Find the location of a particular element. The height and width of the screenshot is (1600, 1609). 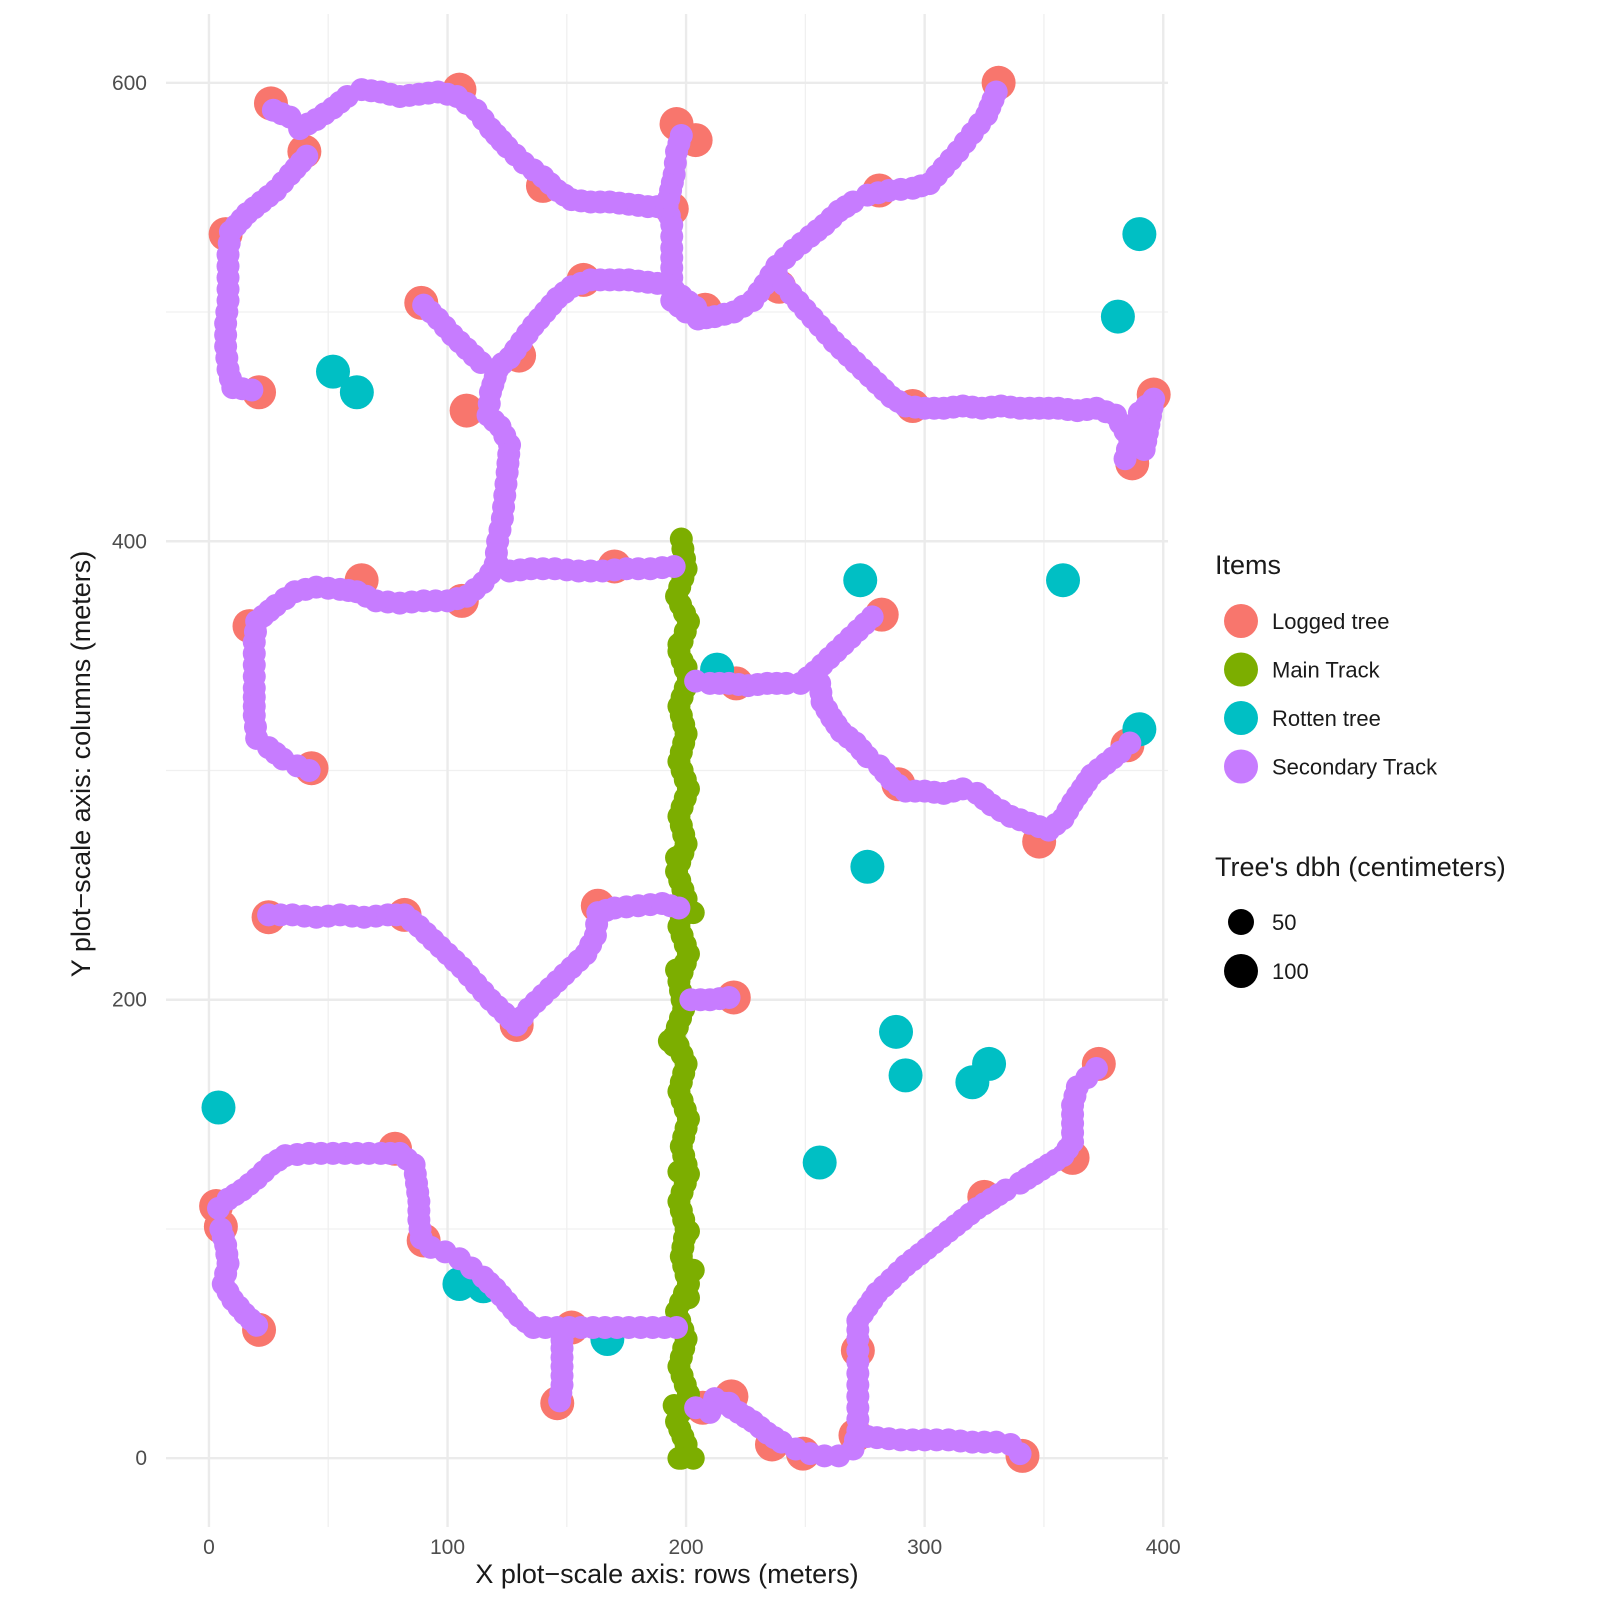

x-axis-title: X plot−scale axis: rows (meters) is located at coordinates (666, 1574).